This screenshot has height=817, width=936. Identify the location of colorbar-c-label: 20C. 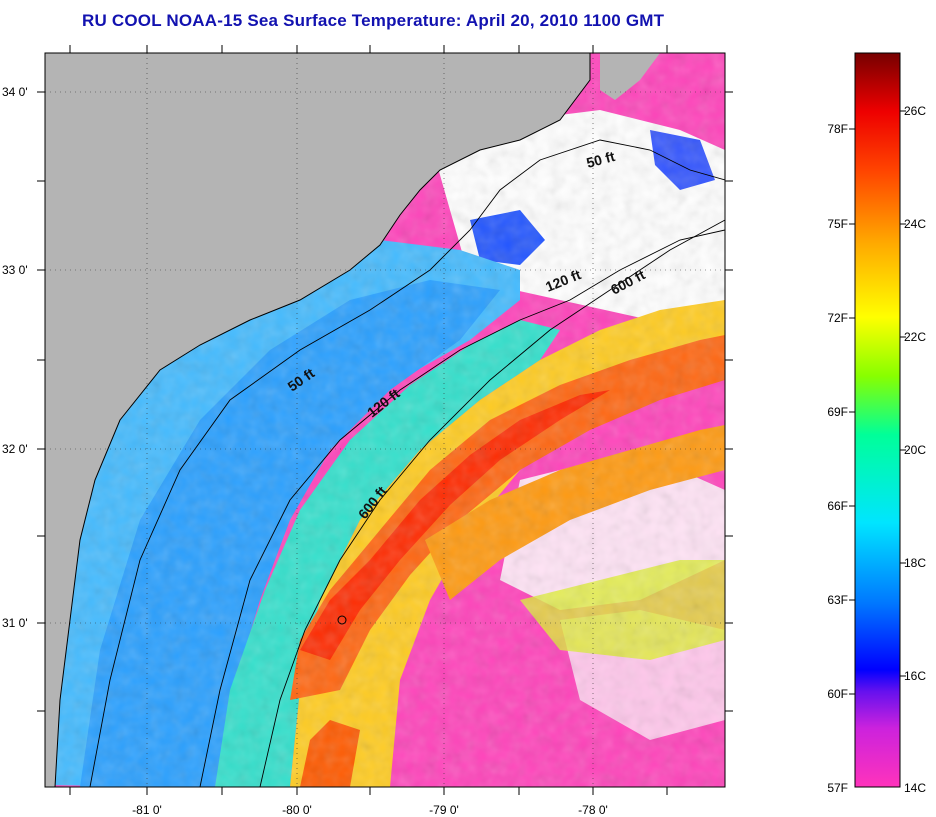
(915, 450).